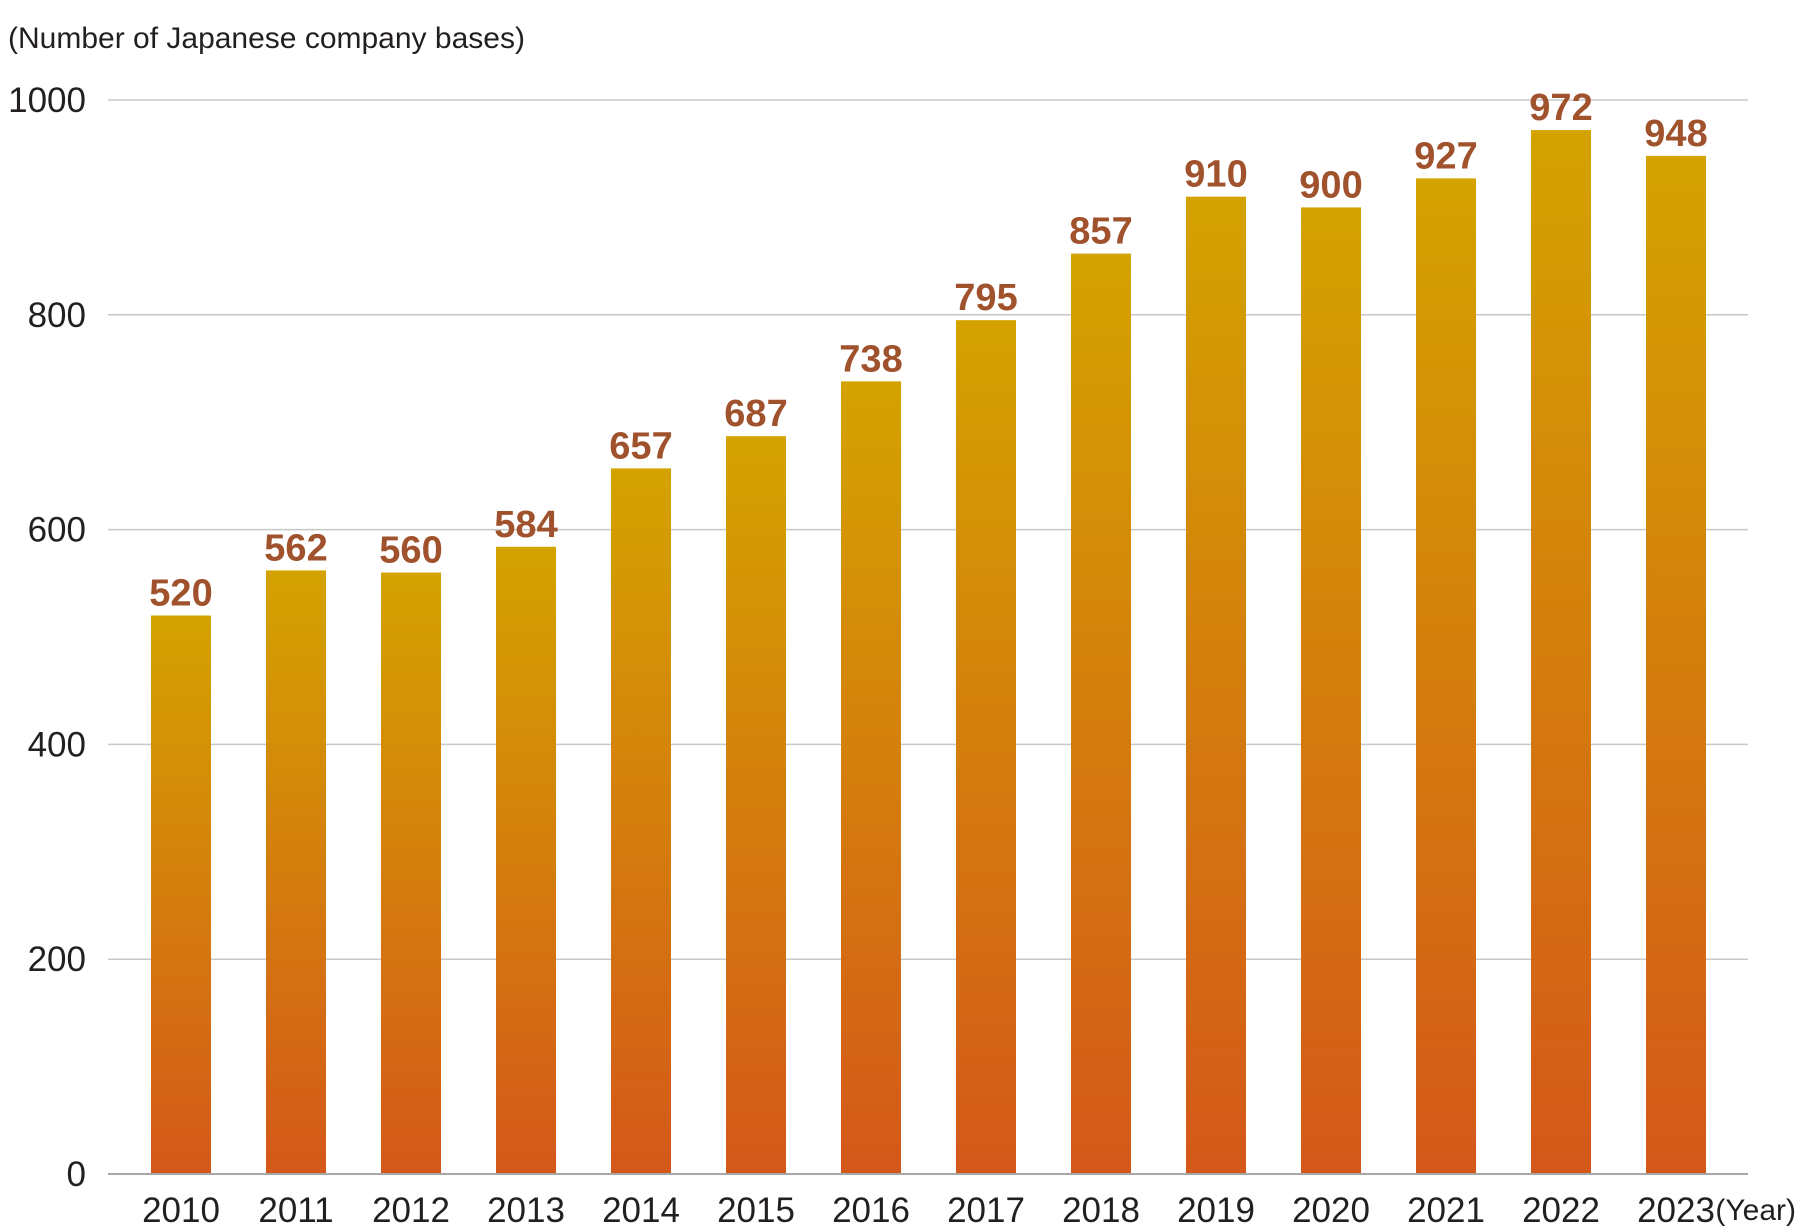 The width and height of the screenshot is (1800, 1232). I want to click on y-tick-label: 400, so click(57, 744).